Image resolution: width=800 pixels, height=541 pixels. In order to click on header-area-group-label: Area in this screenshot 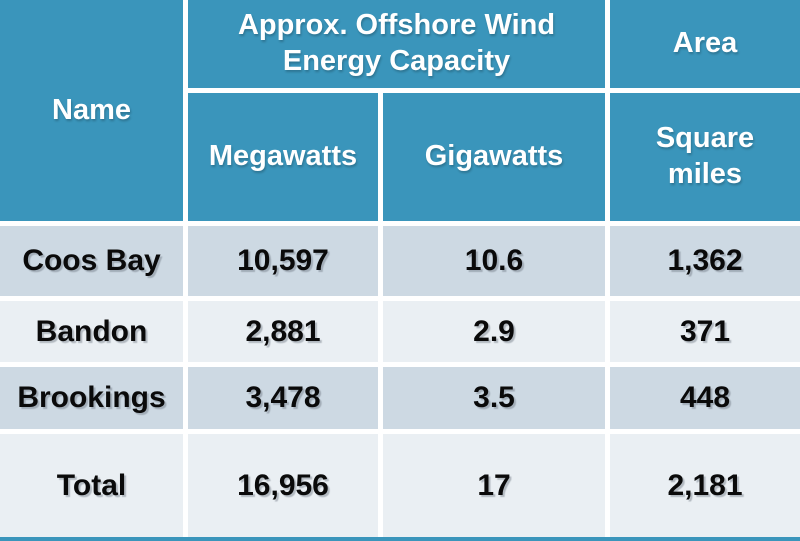, I will do `click(705, 43)`.